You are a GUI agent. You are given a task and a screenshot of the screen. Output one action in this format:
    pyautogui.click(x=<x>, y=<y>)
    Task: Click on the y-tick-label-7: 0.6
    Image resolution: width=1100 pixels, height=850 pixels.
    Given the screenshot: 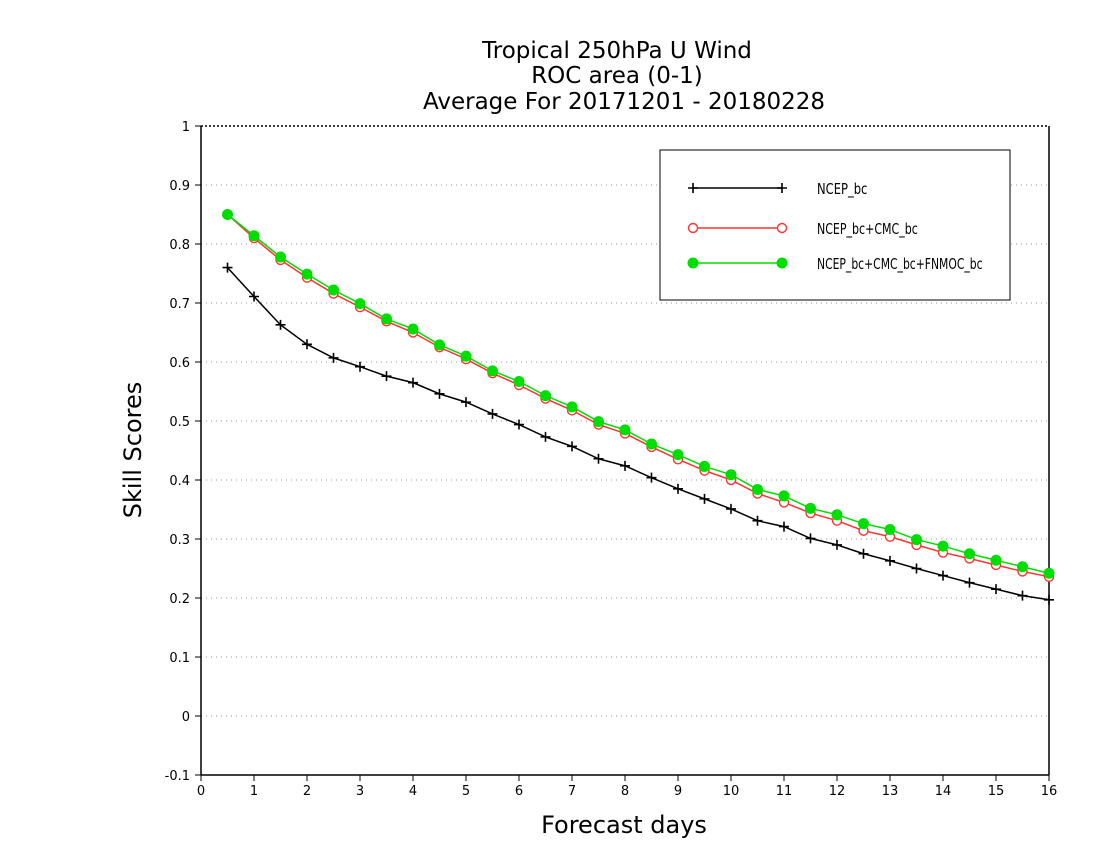 What is the action you would take?
    pyautogui.click(x=179, y=363)
    